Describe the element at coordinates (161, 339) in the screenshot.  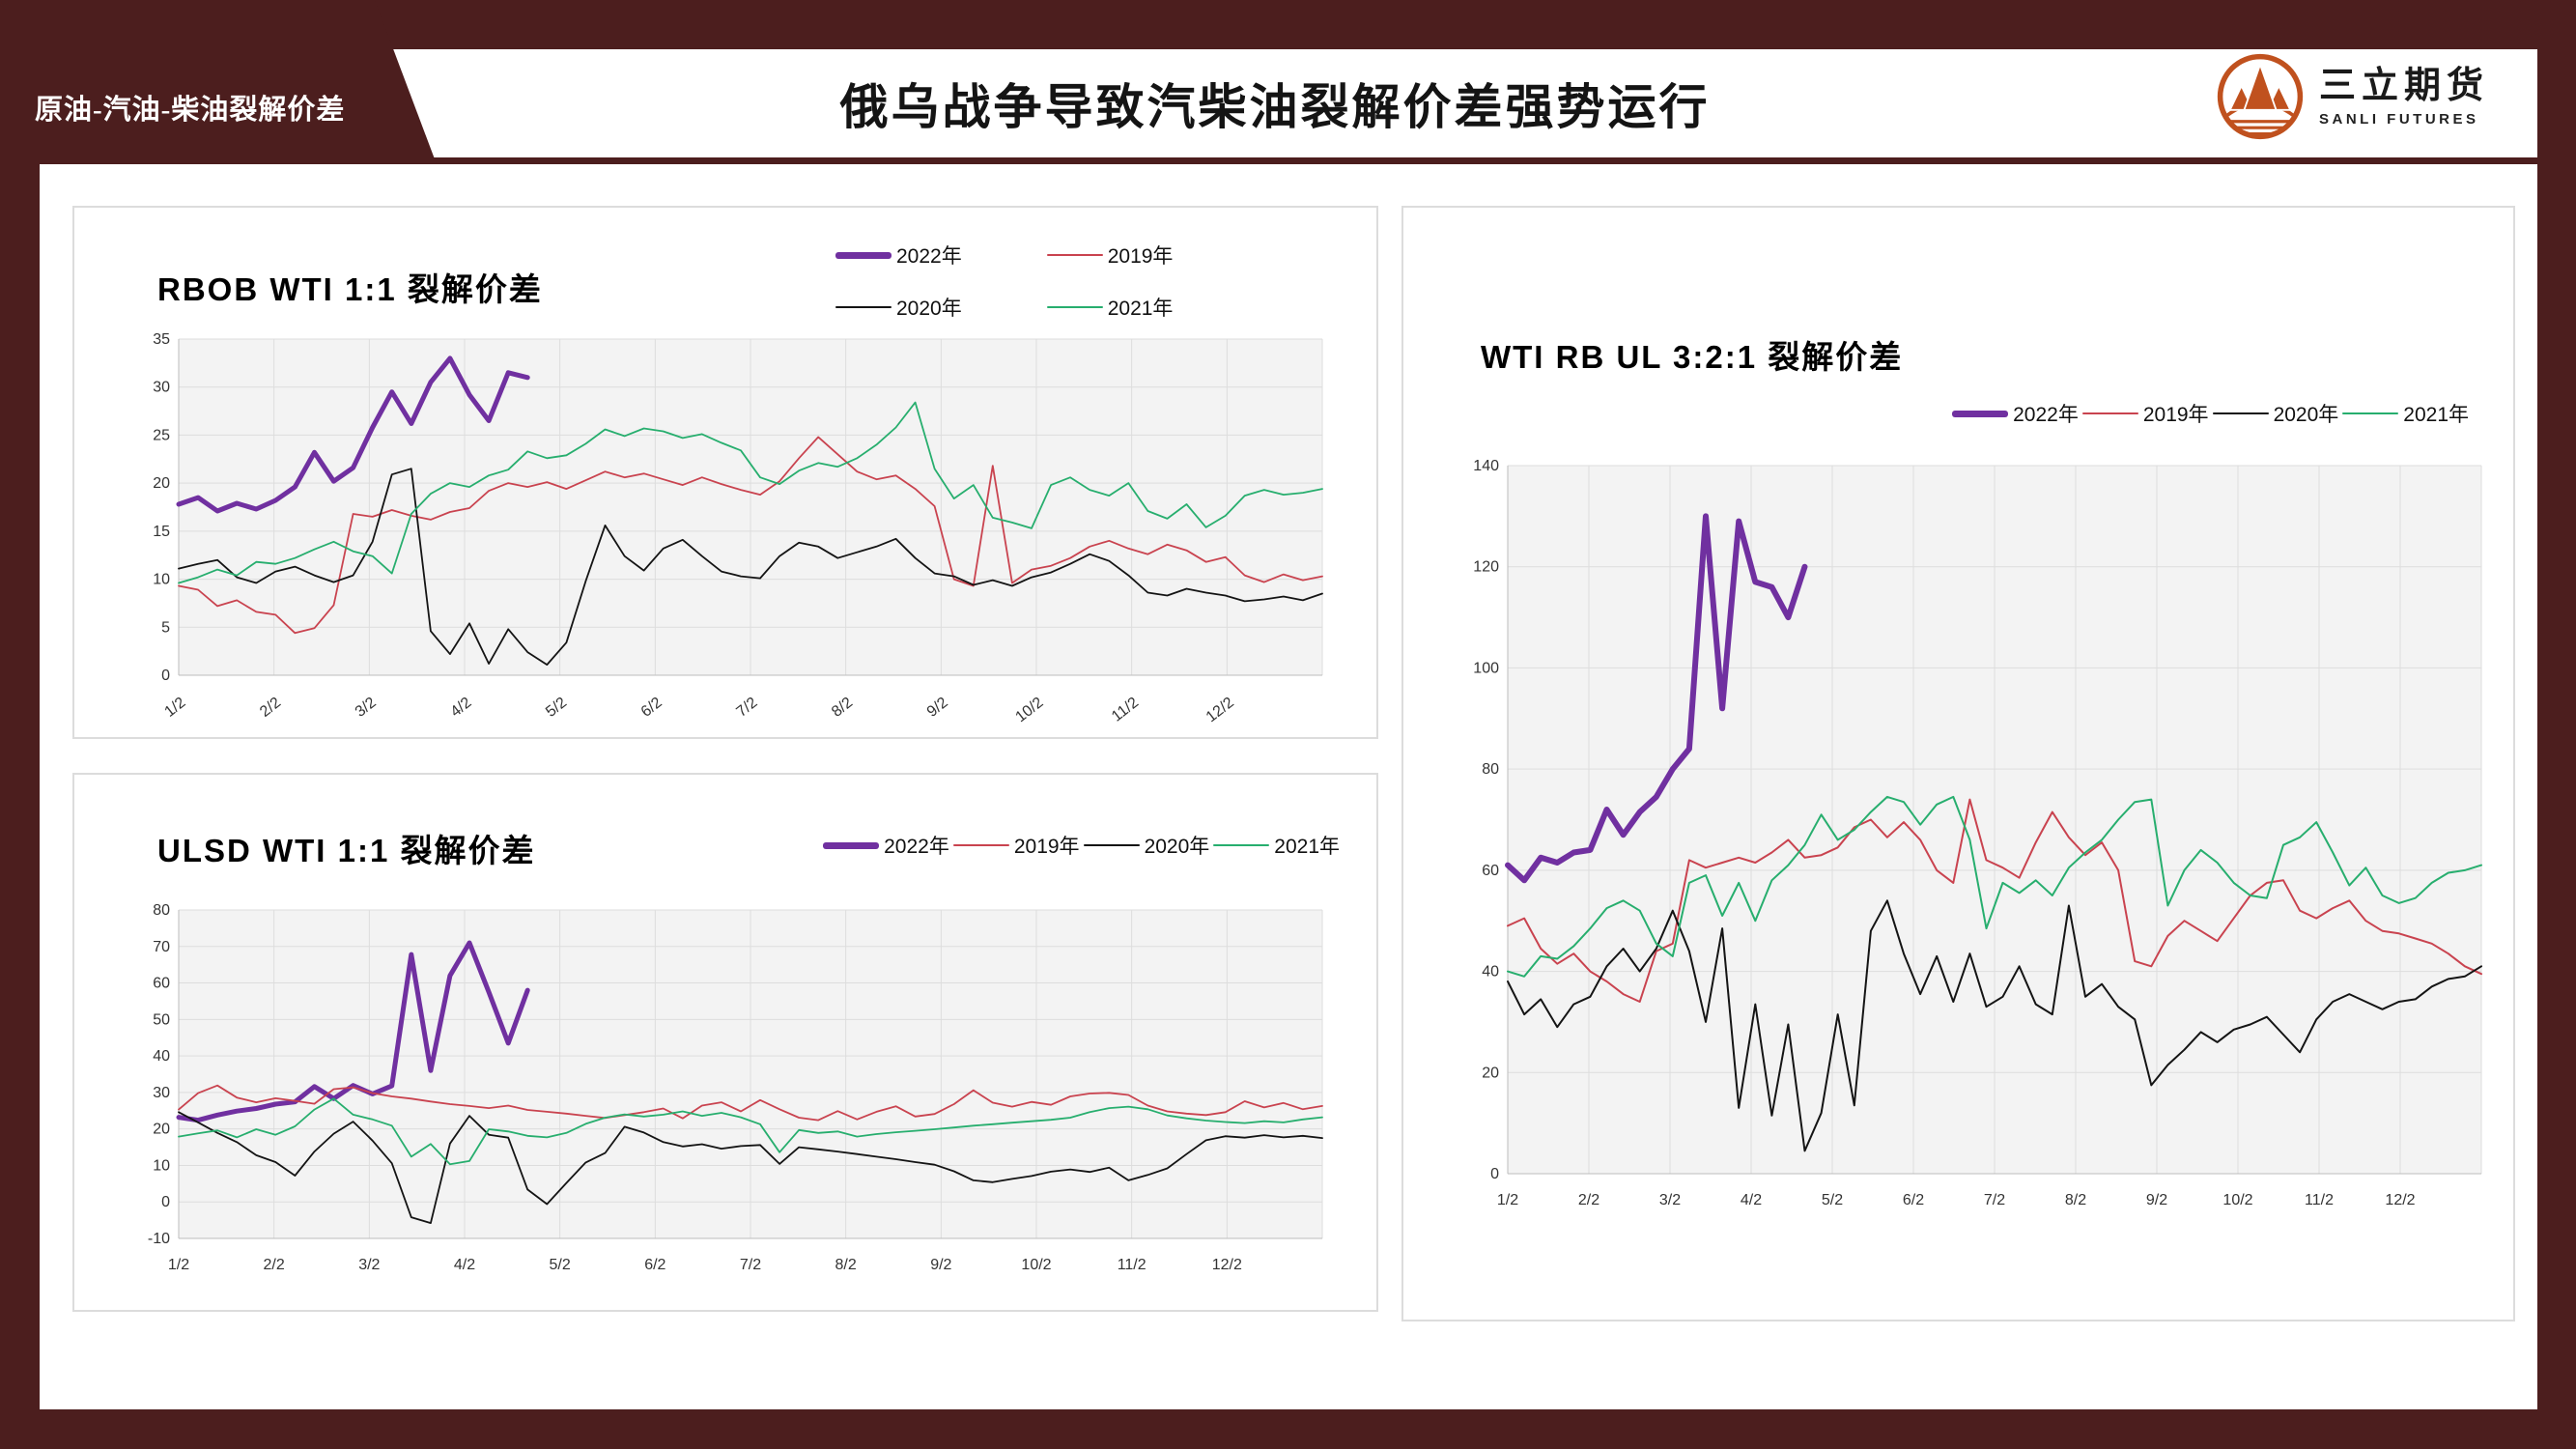
I see `svg-text: 35` at that location.